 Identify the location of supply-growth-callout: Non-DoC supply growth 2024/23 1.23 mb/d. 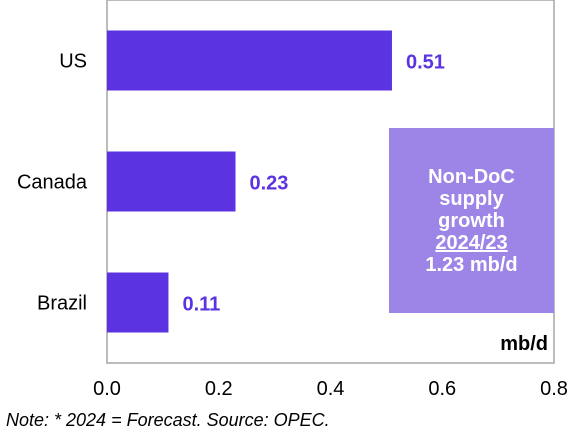
(471, 220).